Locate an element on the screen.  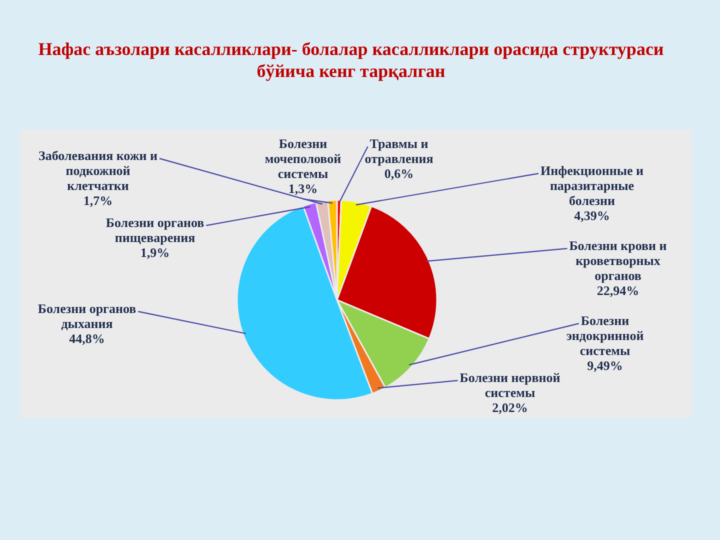
slice-label: Травмы и отравления is located at coordinates (399, 151).